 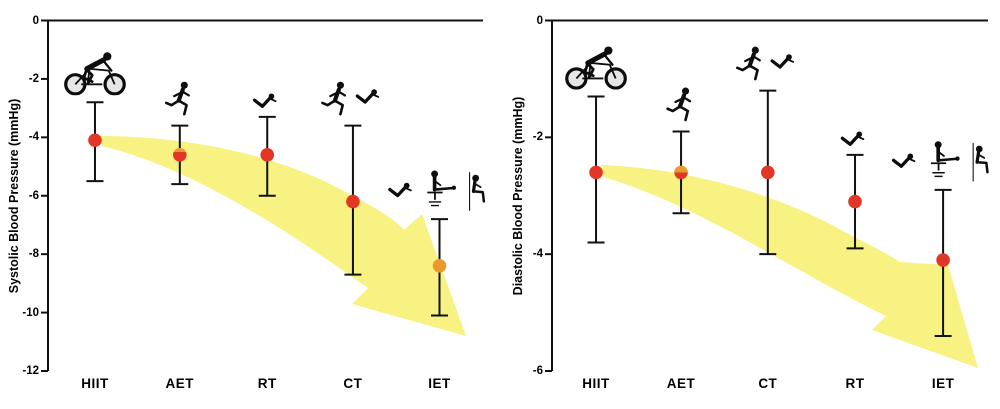 I want to click on p1-cat-0: HIIT, so click(x=596, y=383).